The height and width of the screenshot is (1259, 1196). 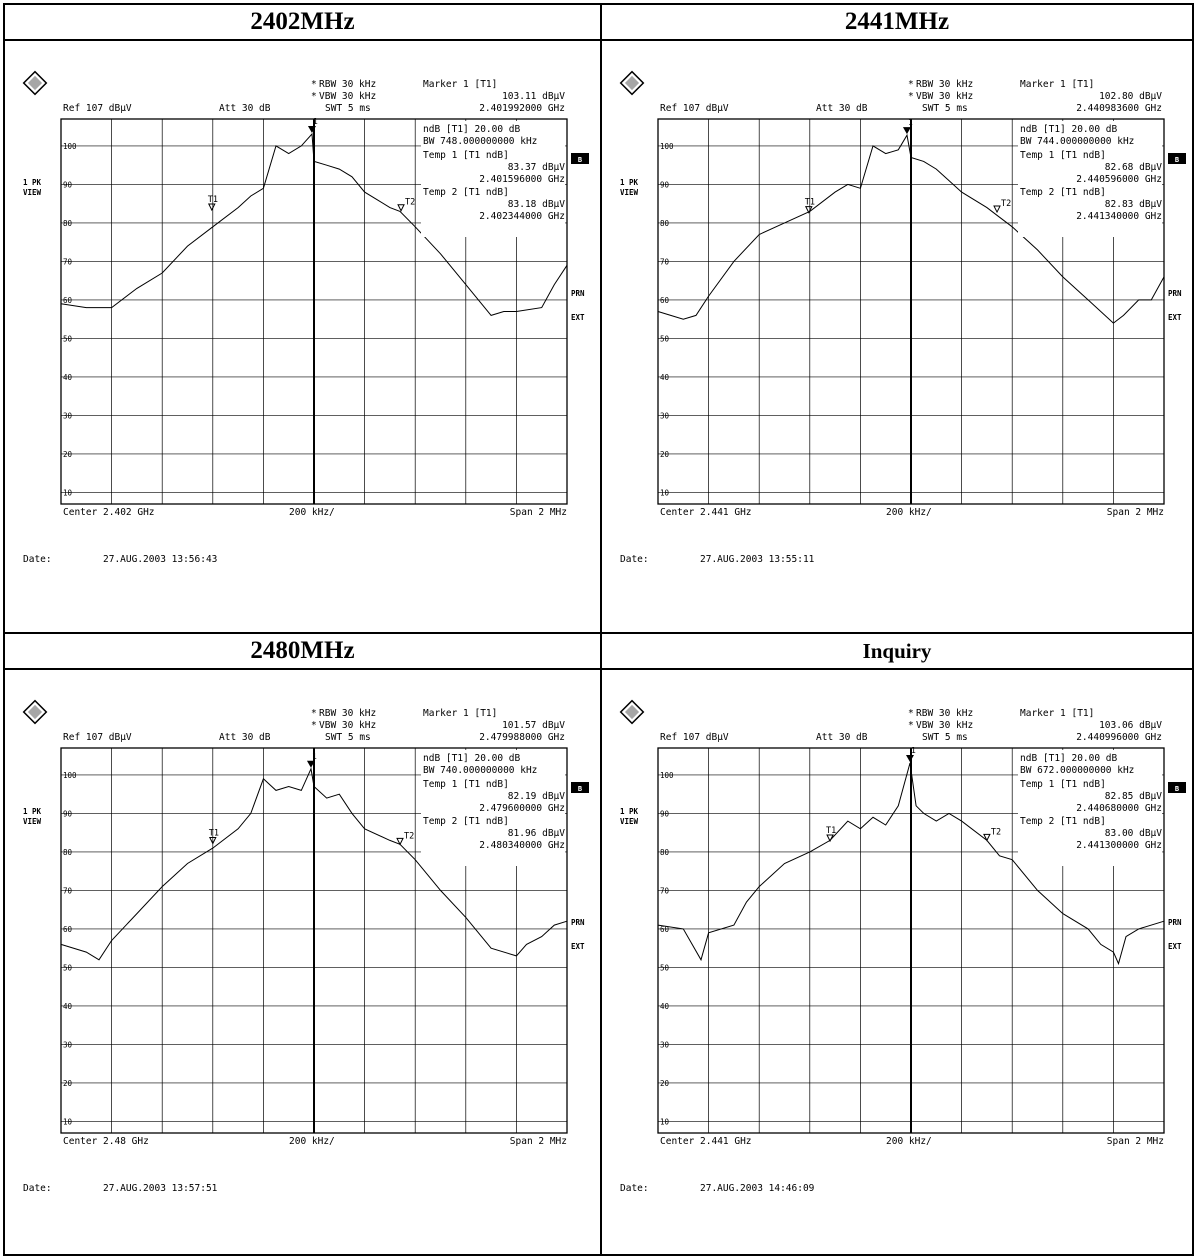 What do you see at coordinates (911, 864) in the screenshot?
I see `spectrum-trace` at bounding box center [911, 864].